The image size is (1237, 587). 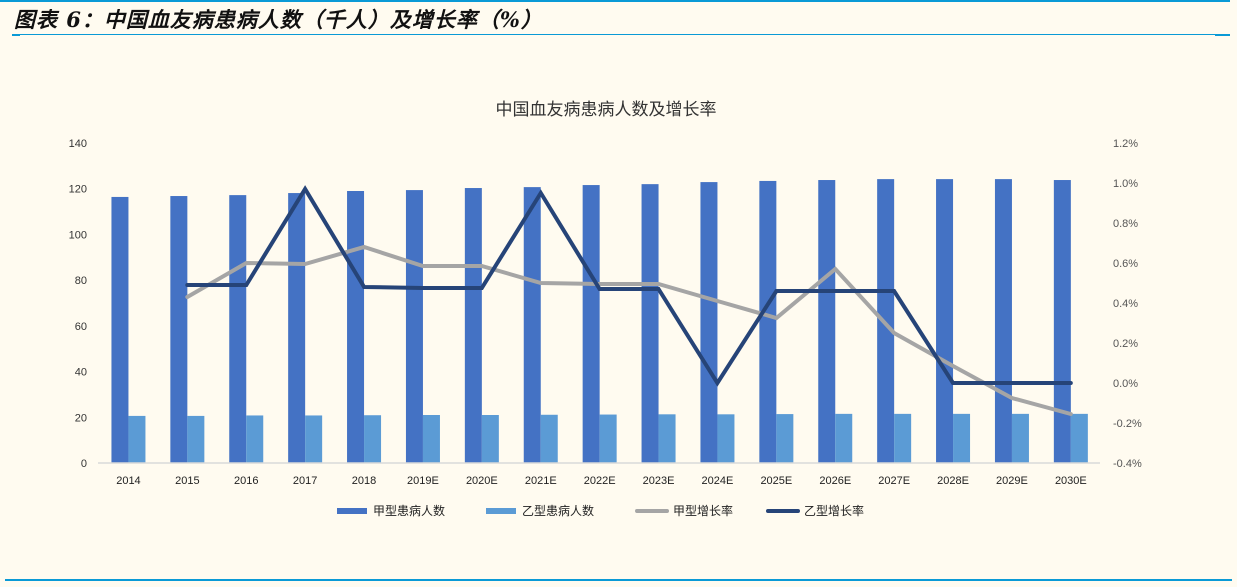 What do you see at coordinates (776, 481) in the screenshot?
I see `x-axis-tick: 2025E` at bounding box center [776, 481].